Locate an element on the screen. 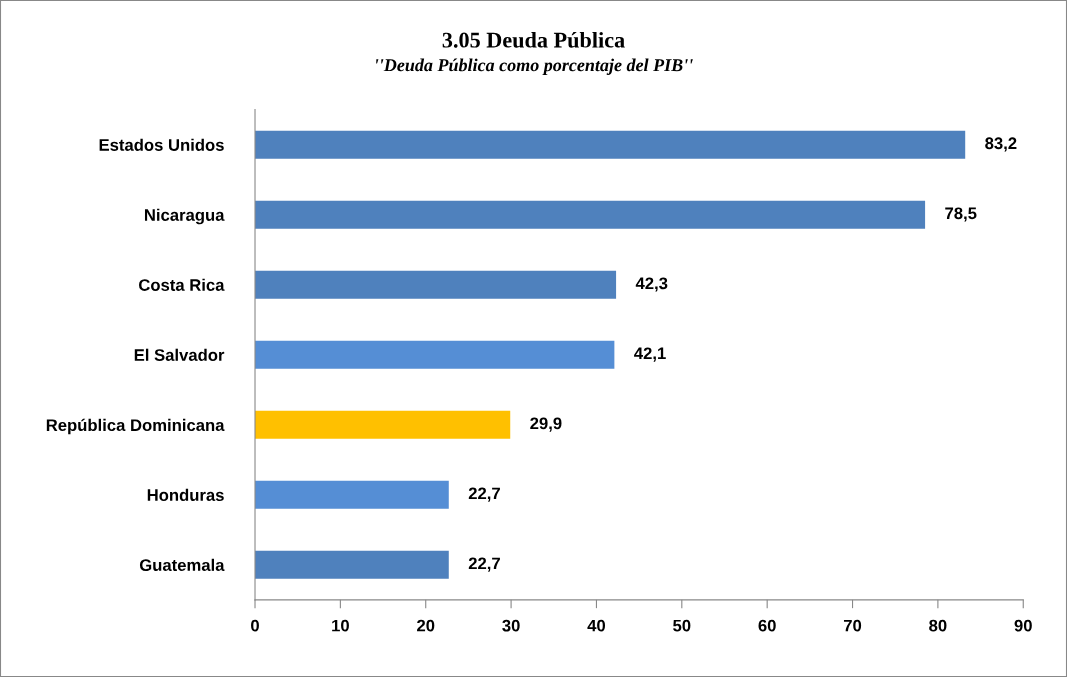  data-label: 78,5 is located at coordinates (961, 214).